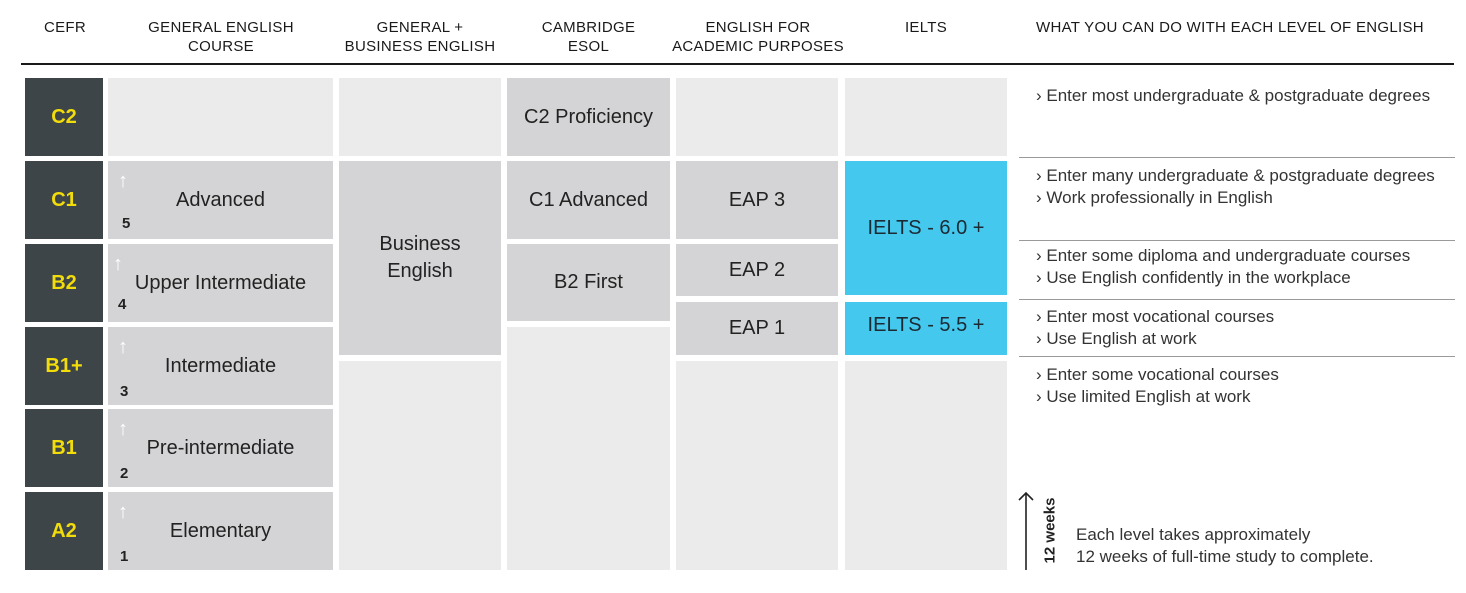  I want to click on level-number: 3, so click(124, 391).